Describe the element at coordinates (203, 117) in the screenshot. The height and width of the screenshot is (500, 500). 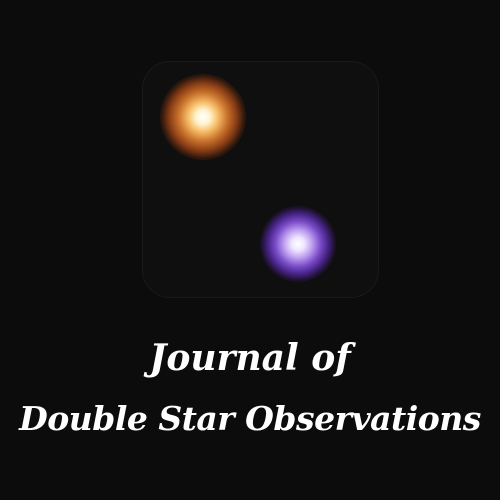
I see `primary-star` at that location.